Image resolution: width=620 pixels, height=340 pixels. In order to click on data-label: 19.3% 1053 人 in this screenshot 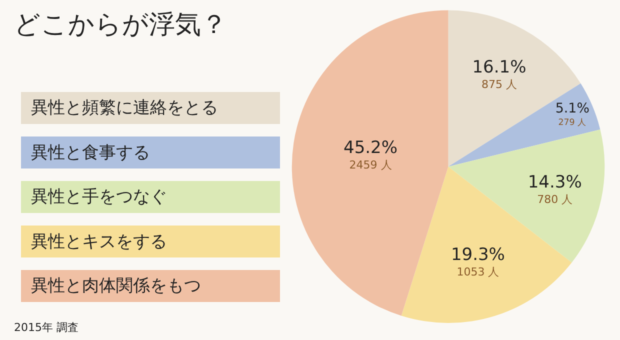, I will do `click(477, 261)`.